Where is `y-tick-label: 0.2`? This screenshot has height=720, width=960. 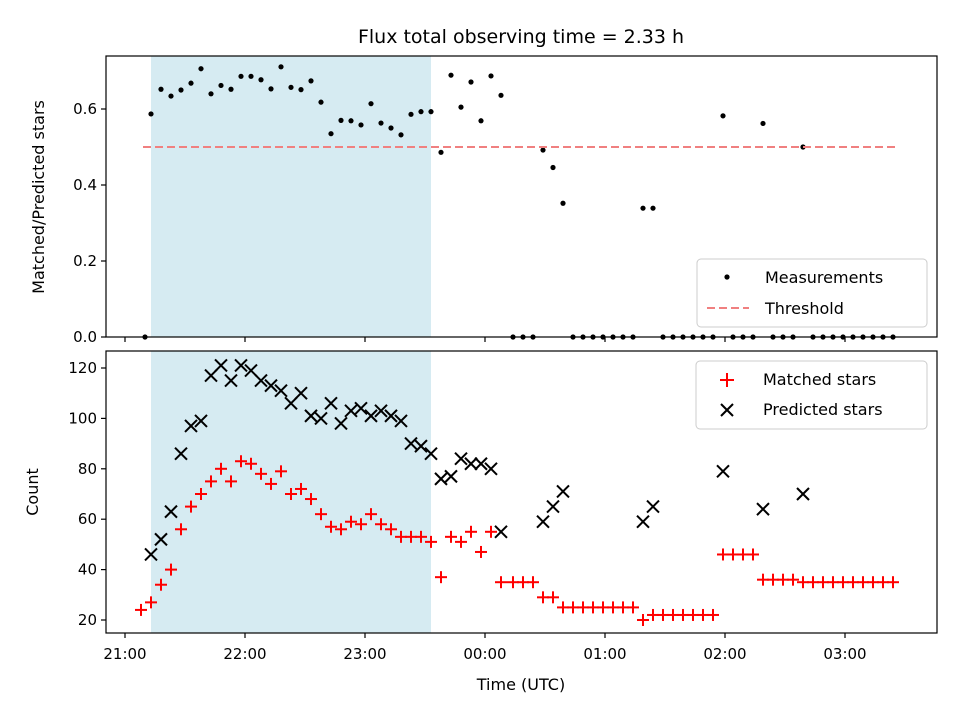
y-tick-label: 0.2 is located at coordinates (85, 261).